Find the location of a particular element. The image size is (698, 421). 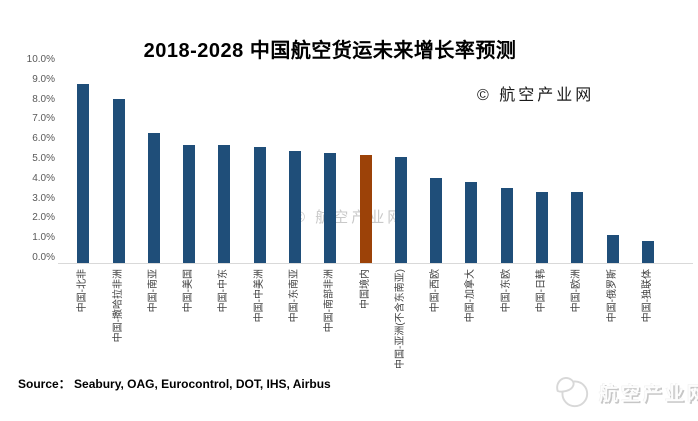

chart-watermark: © 航空产业网 is located at coordinates (350, 217).